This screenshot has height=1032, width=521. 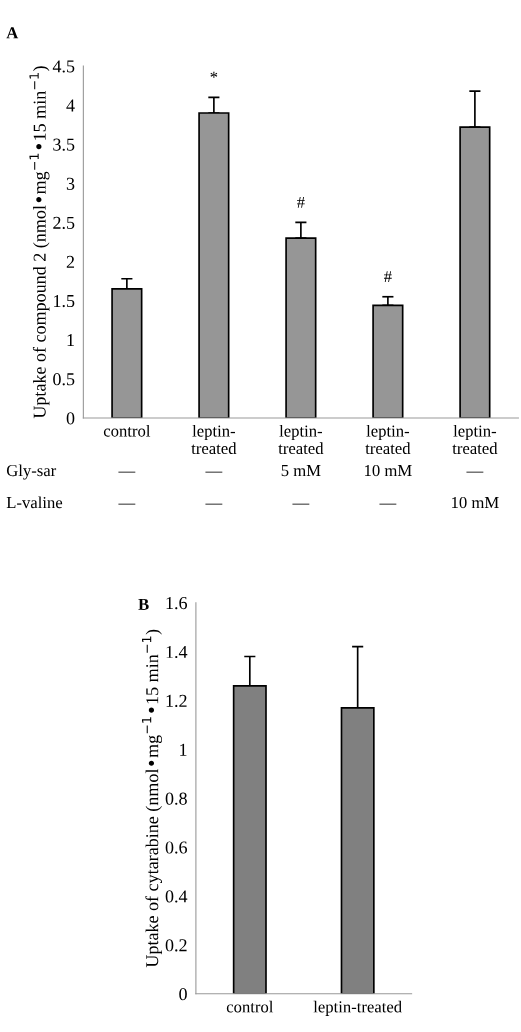 What do you see at coordinates (176, 896) in the screenshot?
I see `y-tick-label: 0.4` at bounding box center [176, 896].